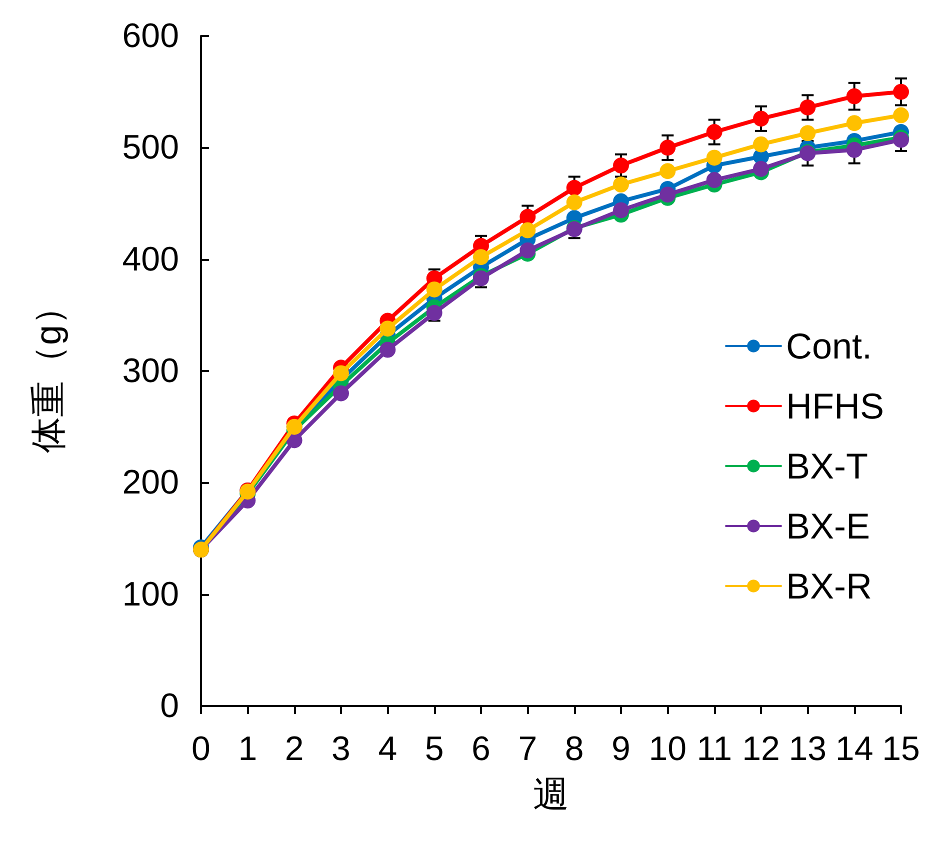 This screenshot has width=937, height=852. What do you see at coordinates (201, 749) in the screenshot?
I see `x-tick-label: 0` at bounding box center [201, 749].